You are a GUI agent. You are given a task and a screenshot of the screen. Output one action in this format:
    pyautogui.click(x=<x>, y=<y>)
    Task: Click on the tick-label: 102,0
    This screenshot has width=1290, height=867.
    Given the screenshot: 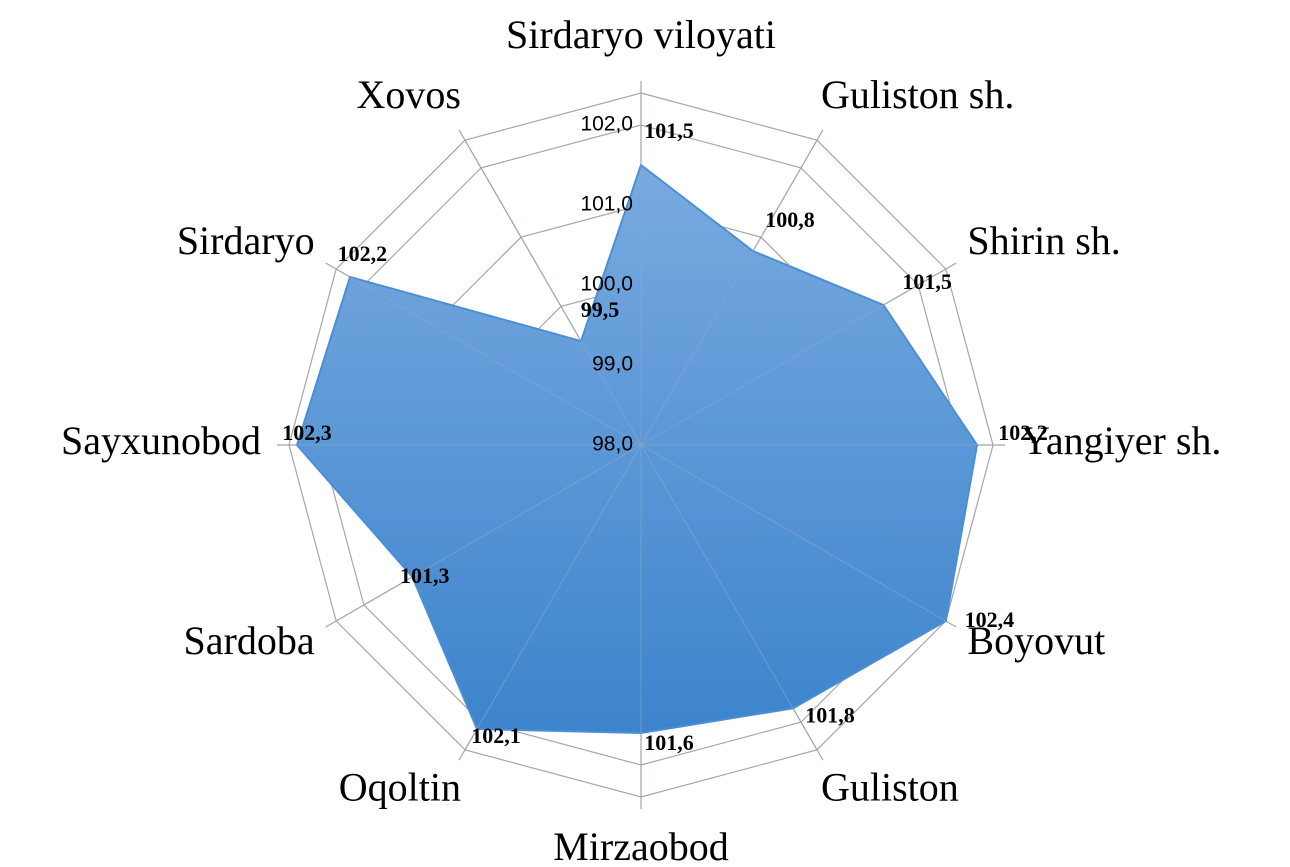 What is the action you would take?
    pyautogui.click(x=606, y=124)
    